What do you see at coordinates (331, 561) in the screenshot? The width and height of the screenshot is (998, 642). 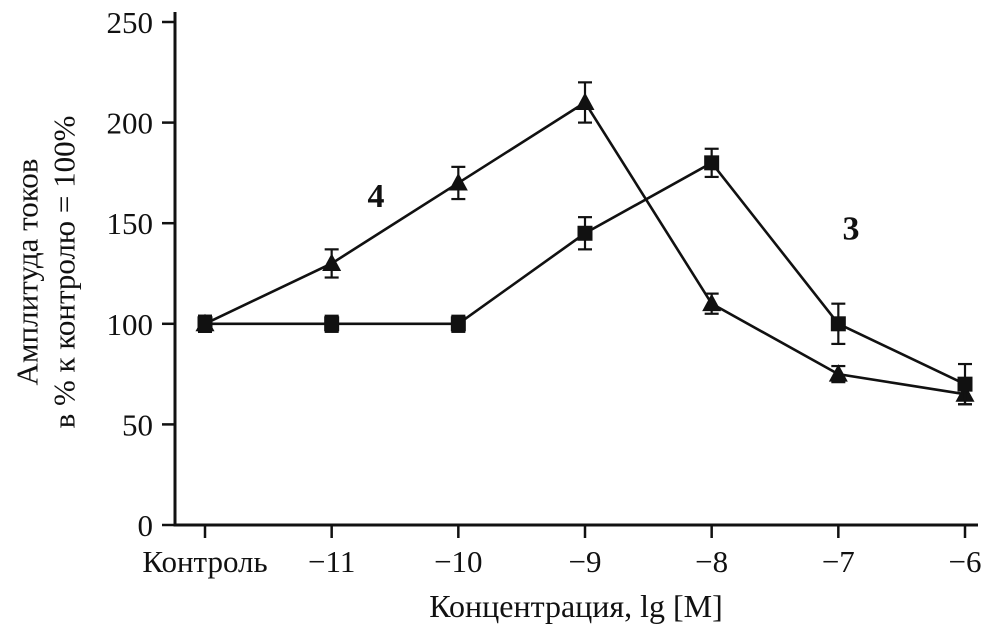 I see `x-tick-label: −11` at bounding box center [331, 561].